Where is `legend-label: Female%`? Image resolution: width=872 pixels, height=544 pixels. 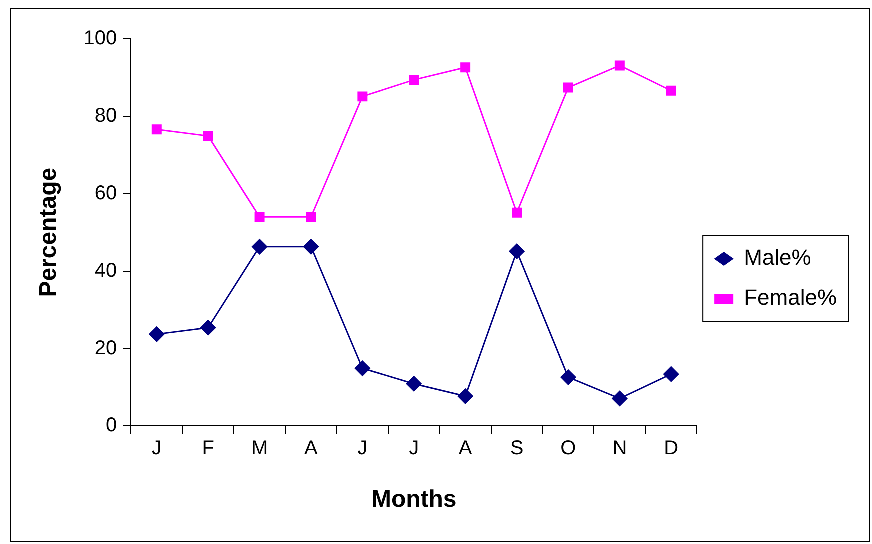 legend-label: Female% is located at coordinates (790, 297).